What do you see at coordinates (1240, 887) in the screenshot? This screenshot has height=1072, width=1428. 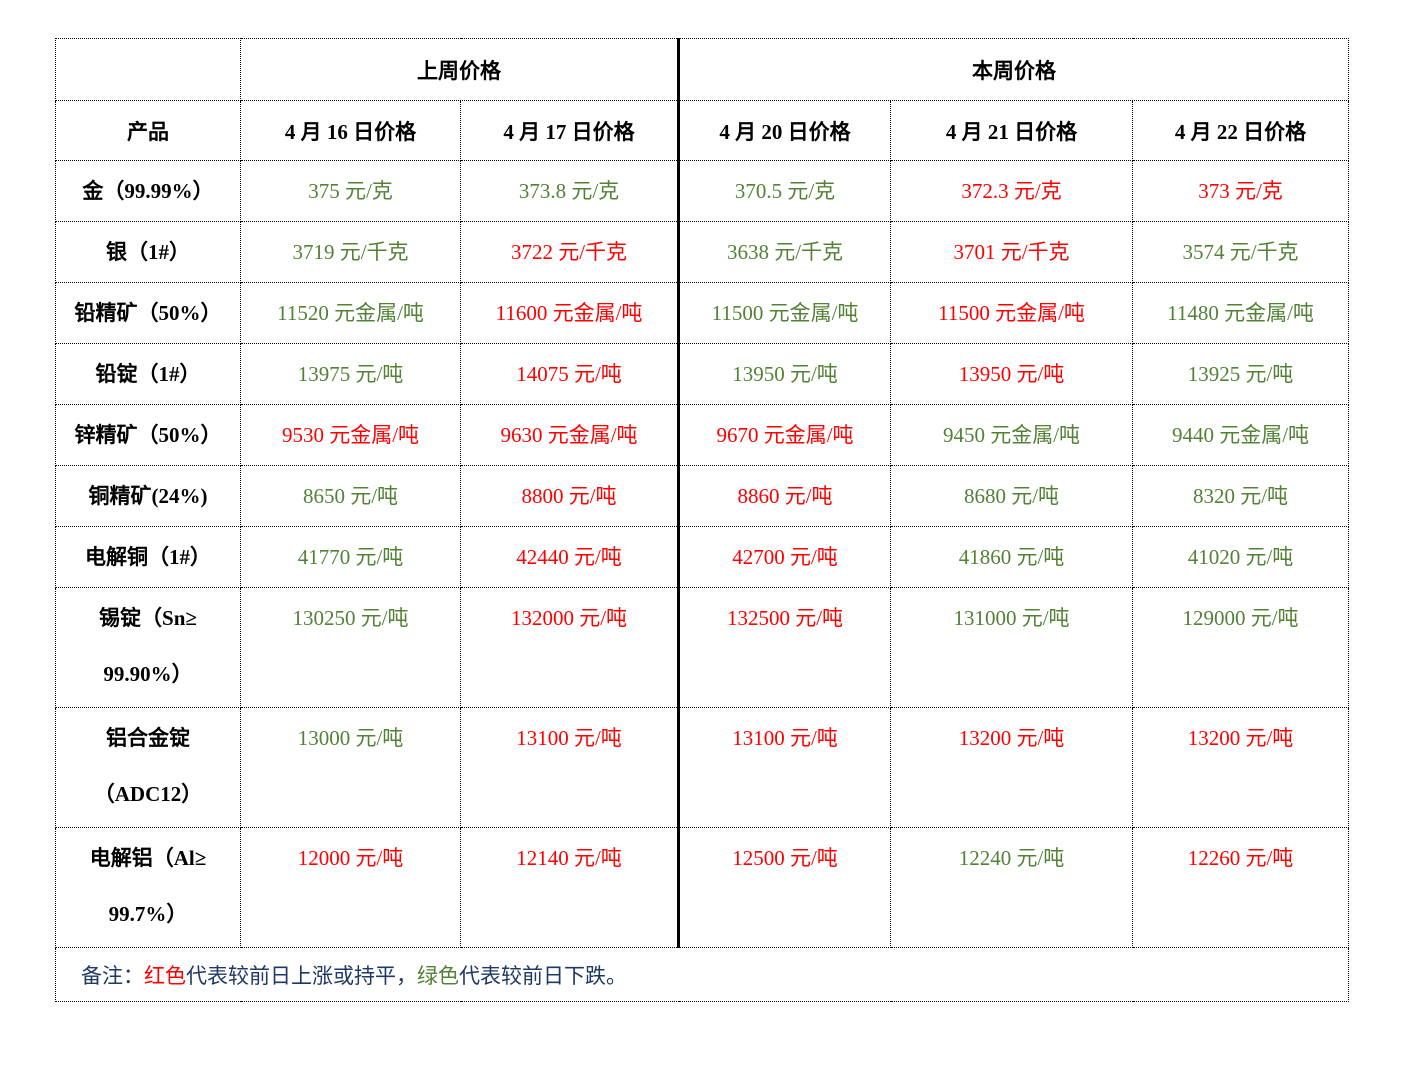 I see `price-cell: 12260 元/吨` at bounding box center [1240, 887].